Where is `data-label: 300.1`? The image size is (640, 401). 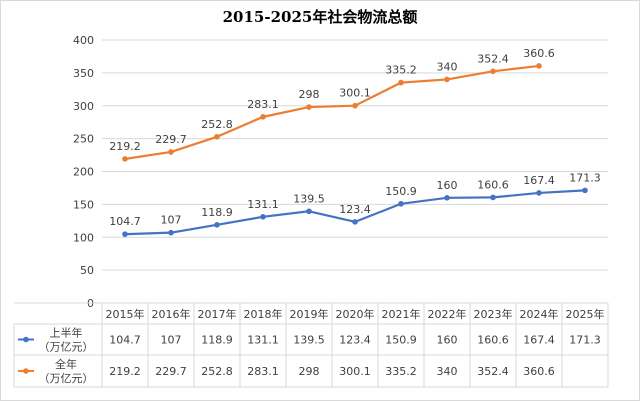 data-label: 300.1 is located at coordinates (355, 93).